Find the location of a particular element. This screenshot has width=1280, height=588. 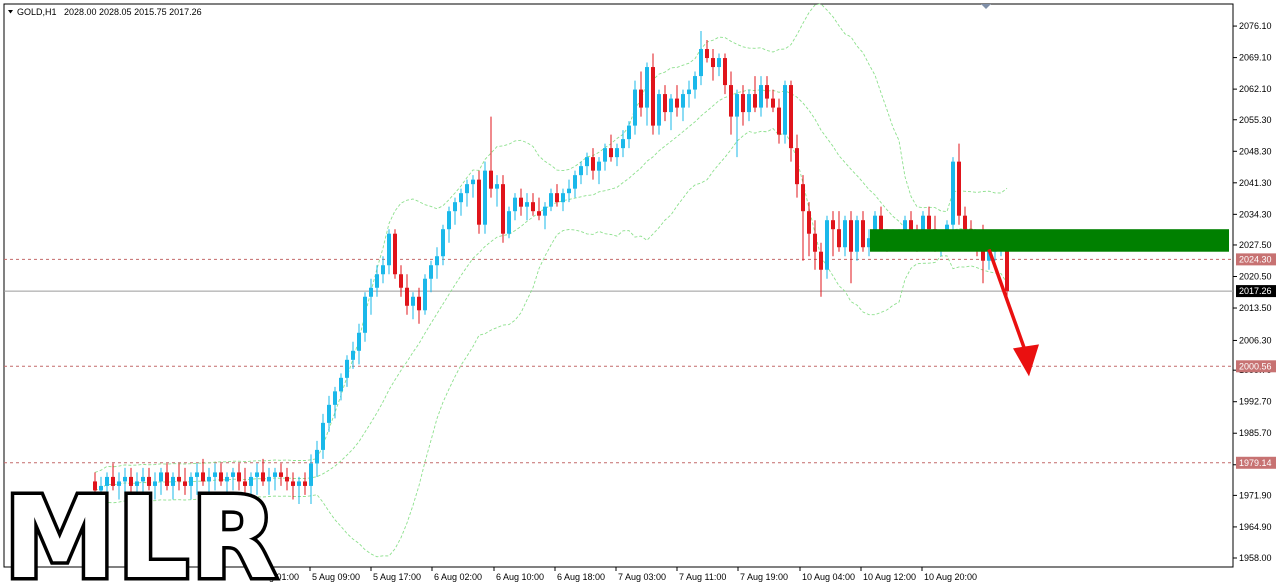

y-tick-label: 2013.50 is located at coordinates (1255, 308).